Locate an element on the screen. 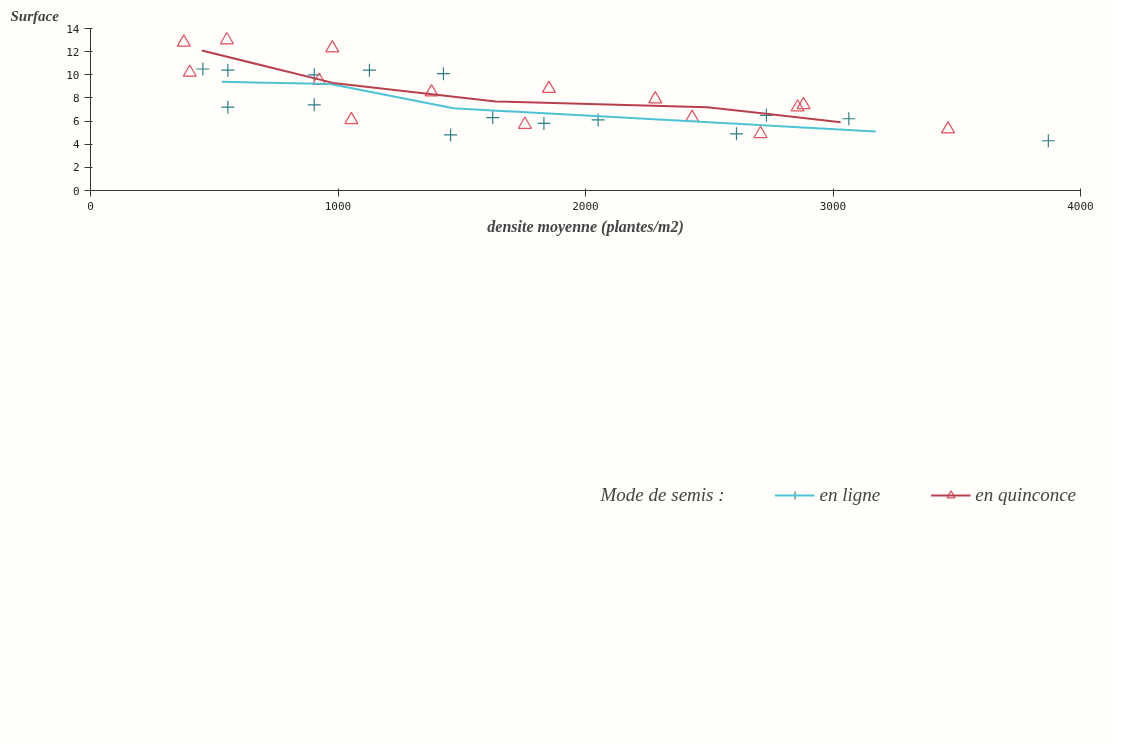  legend-title: Mode de semis : is located at coordinates (662, 495).